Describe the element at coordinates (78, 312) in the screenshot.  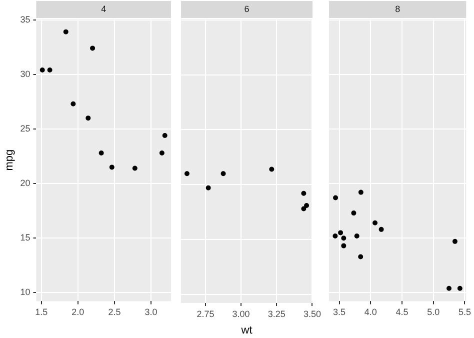
I see `x-tick-label: 2.0` at that location.